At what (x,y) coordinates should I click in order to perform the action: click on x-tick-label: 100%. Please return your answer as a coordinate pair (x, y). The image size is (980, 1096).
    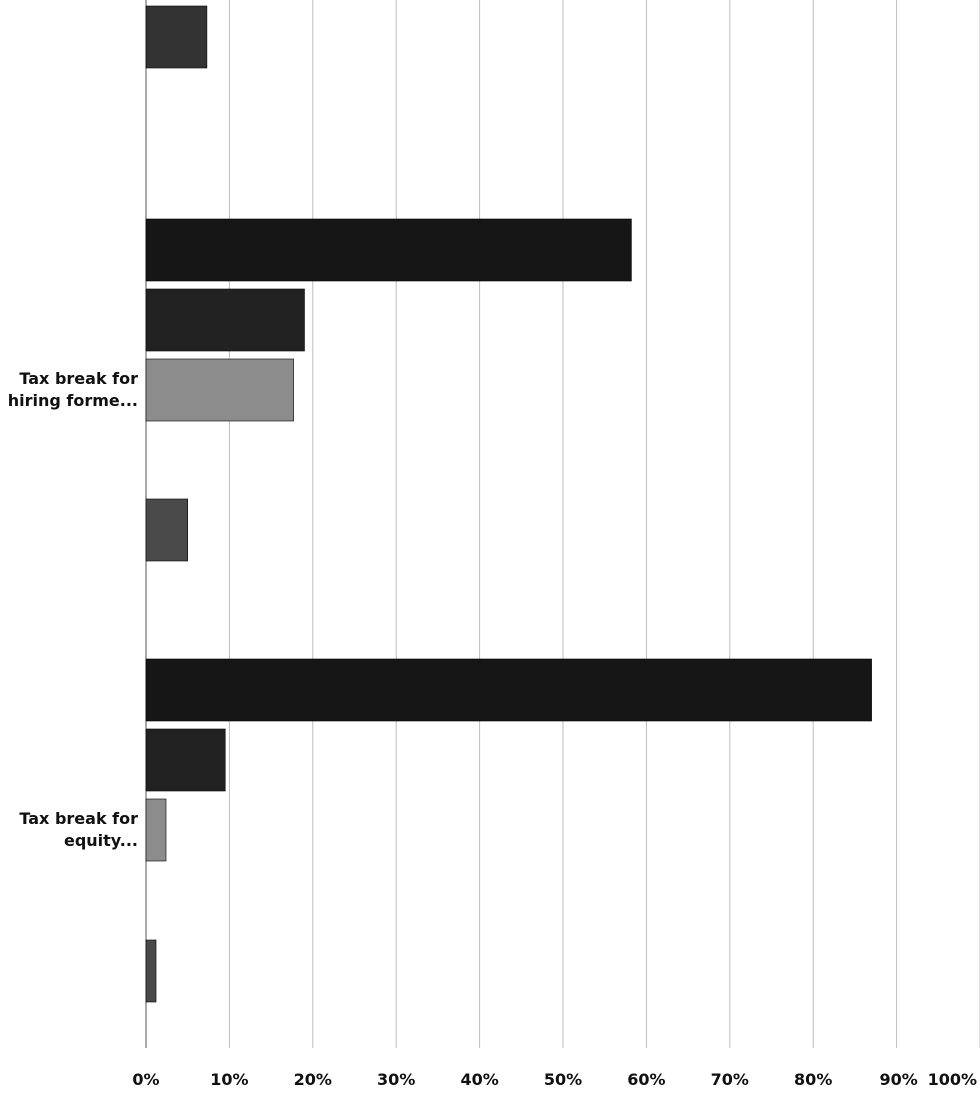
    Looking at the image, I should click on (952, 1079).